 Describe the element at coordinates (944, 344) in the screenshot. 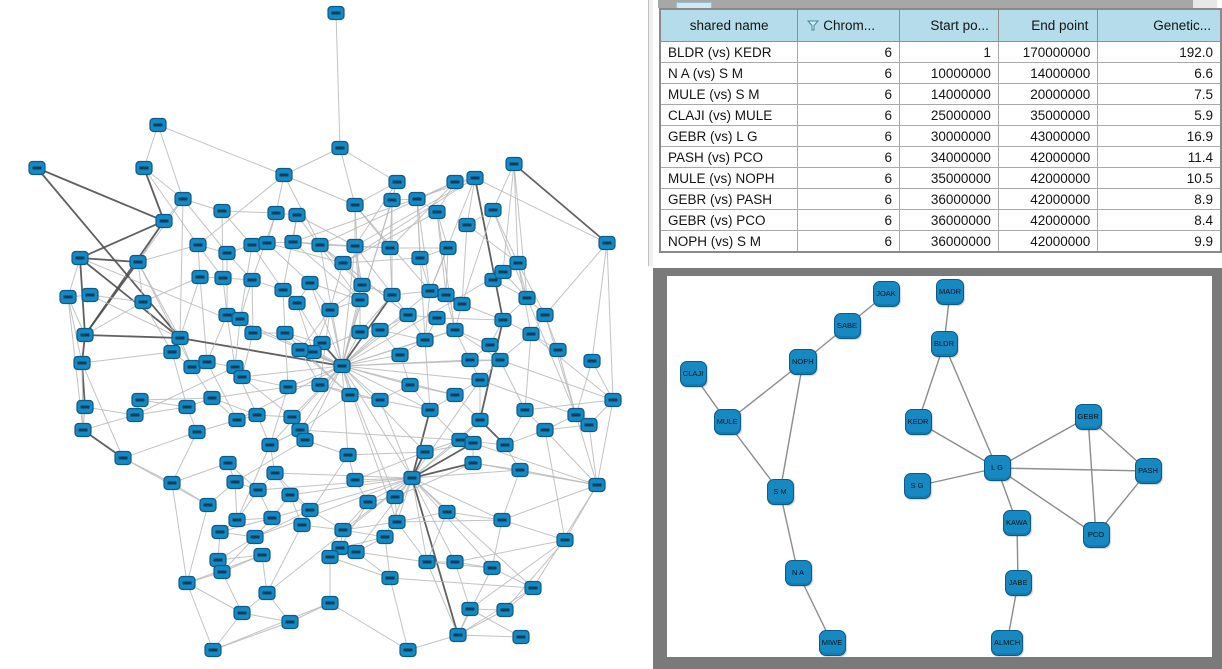

I see `subnetwork-node-bldr: BLDR` at that location.